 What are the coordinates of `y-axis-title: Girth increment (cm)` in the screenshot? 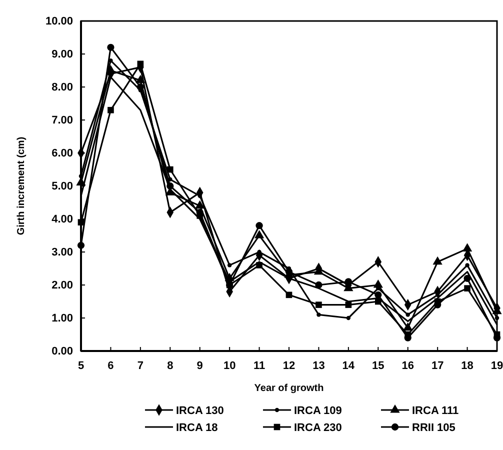 It's located at (21, 186).